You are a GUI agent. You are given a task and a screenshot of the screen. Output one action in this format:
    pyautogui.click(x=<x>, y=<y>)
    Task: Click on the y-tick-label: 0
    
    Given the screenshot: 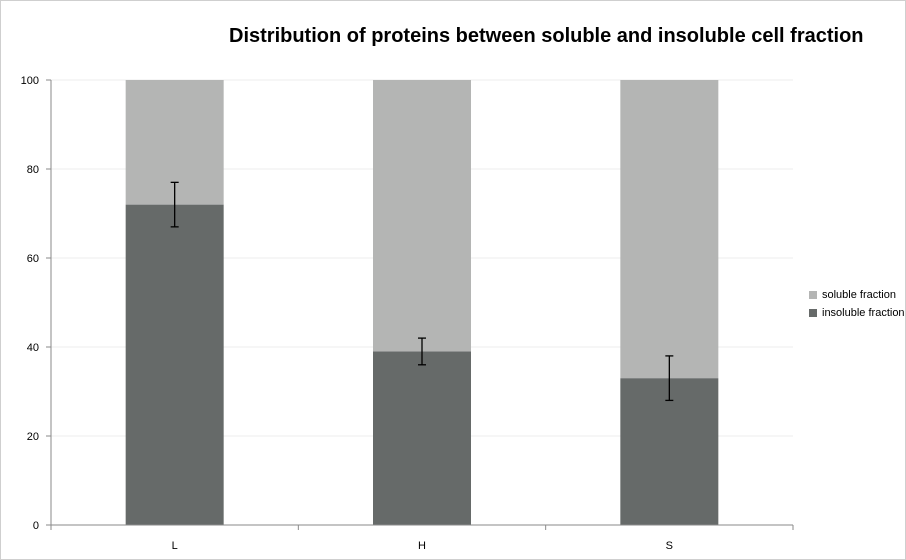 What is the action you would take?
    pyautogui.click(x=36, y=526)
    